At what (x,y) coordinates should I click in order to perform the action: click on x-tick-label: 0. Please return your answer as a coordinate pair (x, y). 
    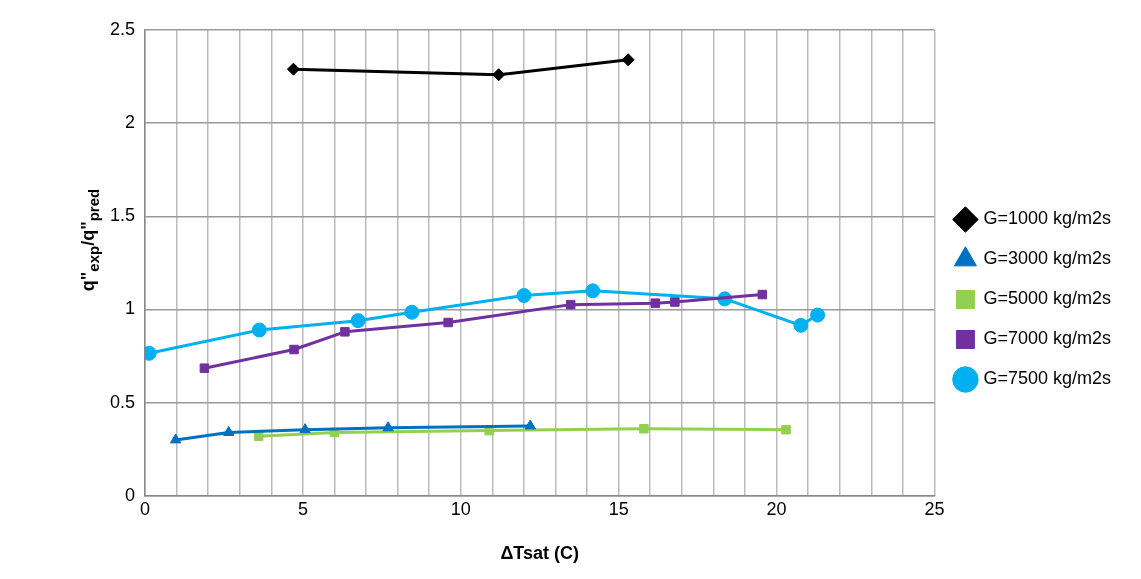
    Looking at the image, I should click on (145, 508).